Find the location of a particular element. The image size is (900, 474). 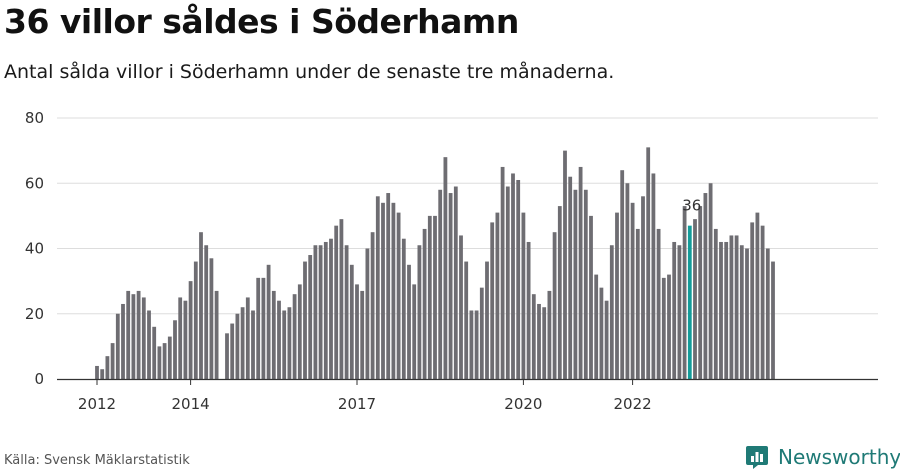

y-tick-label: 20 is located at coordinates (34, 314).